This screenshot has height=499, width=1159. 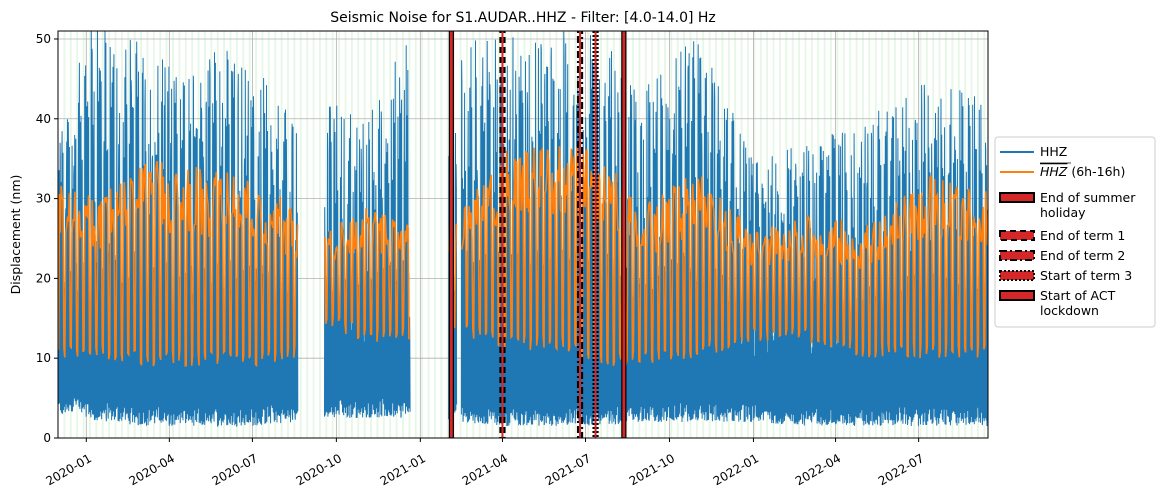 What do you see at coordinates (1082, 235) in the screenshot?
I see `legend-label: End of term 1` at bounding box center [1082, 235].